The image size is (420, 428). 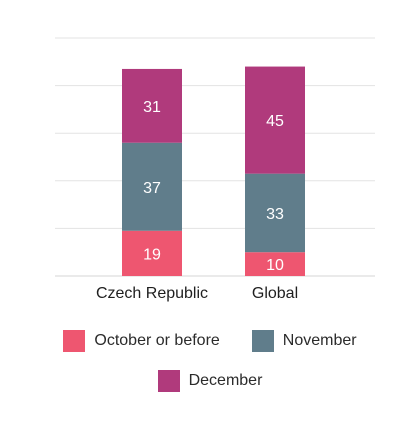 I want to click on legend-row-2: December, so click(x=210, y=381).